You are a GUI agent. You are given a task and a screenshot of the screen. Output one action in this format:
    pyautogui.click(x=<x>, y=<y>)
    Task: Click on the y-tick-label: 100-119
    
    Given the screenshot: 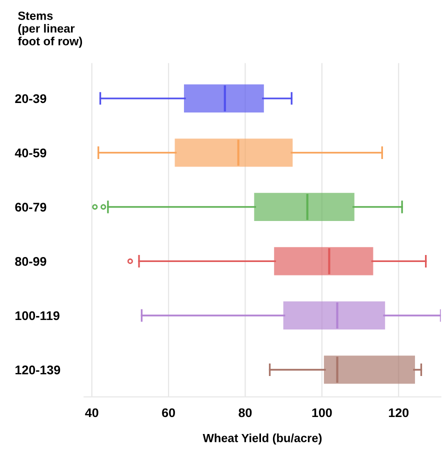 What is the action you would take?
    pyautogui.click(x=38, y=315)
    